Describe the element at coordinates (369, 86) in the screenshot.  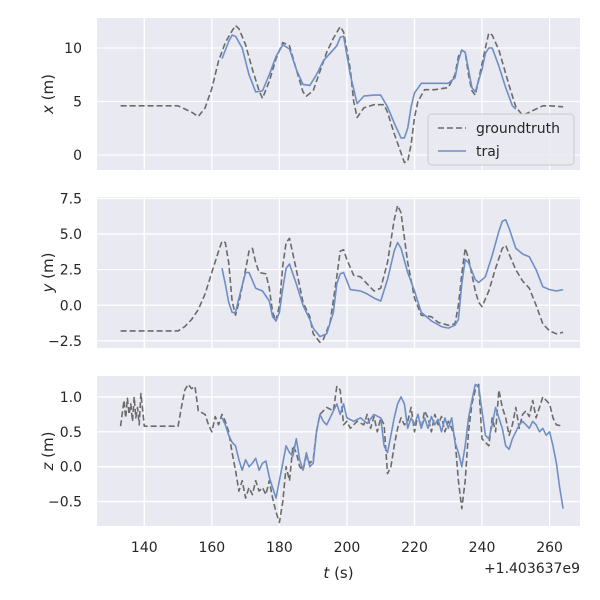
I see `series-traj-x` at that location.